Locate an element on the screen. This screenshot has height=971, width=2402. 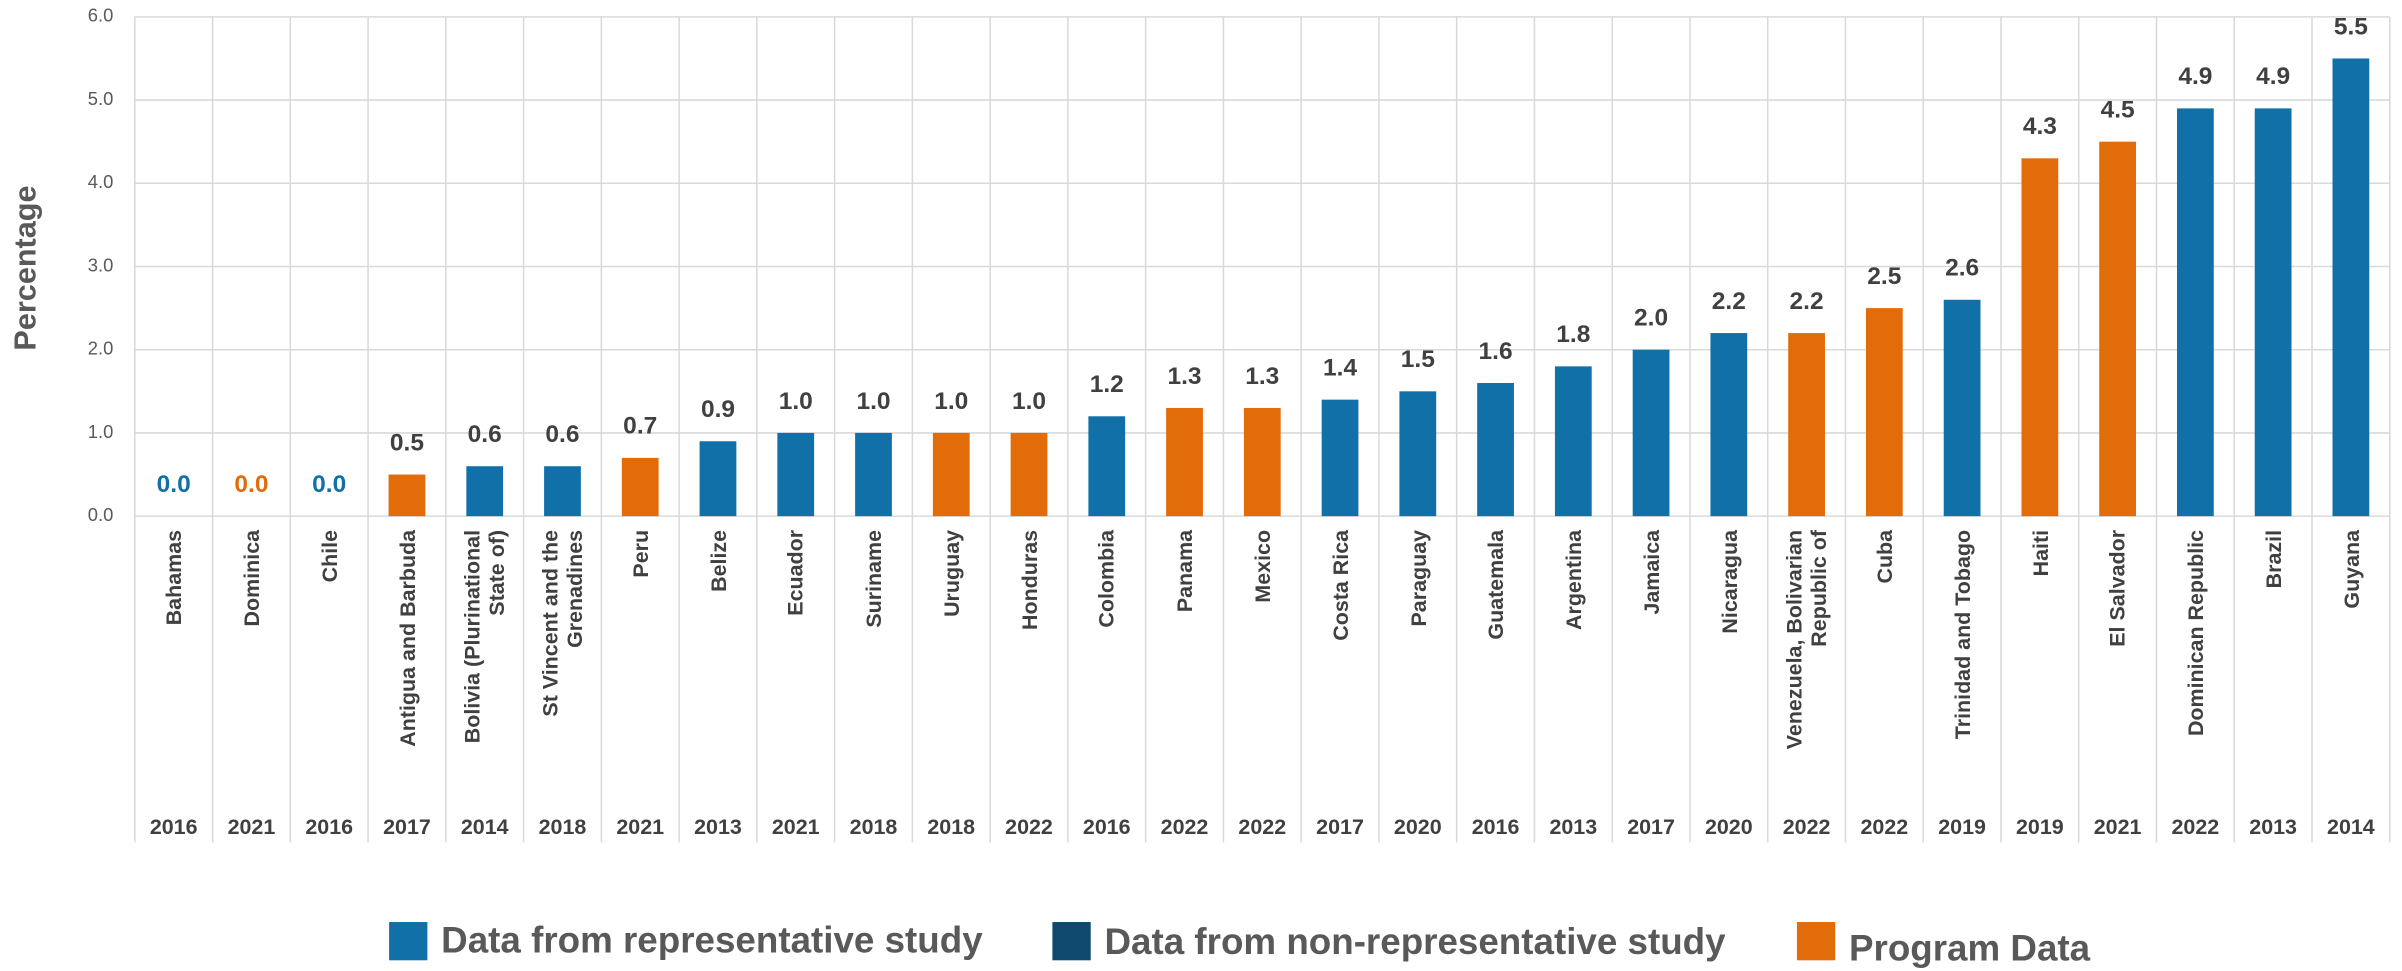
x-tick-label: Panama is located at coordinates (1184, 571).